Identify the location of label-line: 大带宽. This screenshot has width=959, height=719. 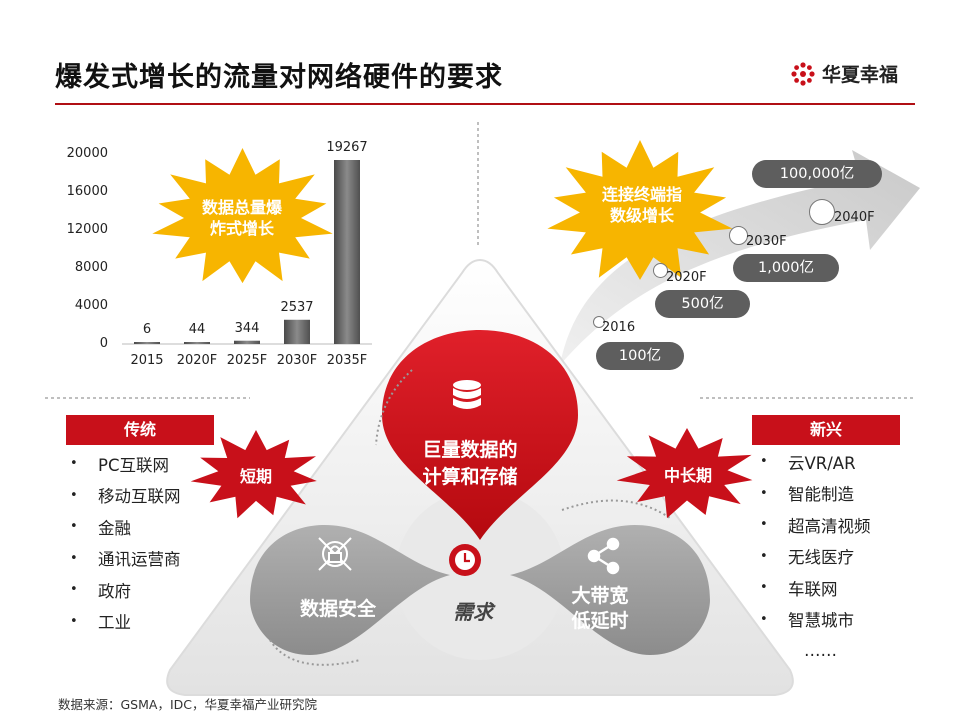
(600, 596).